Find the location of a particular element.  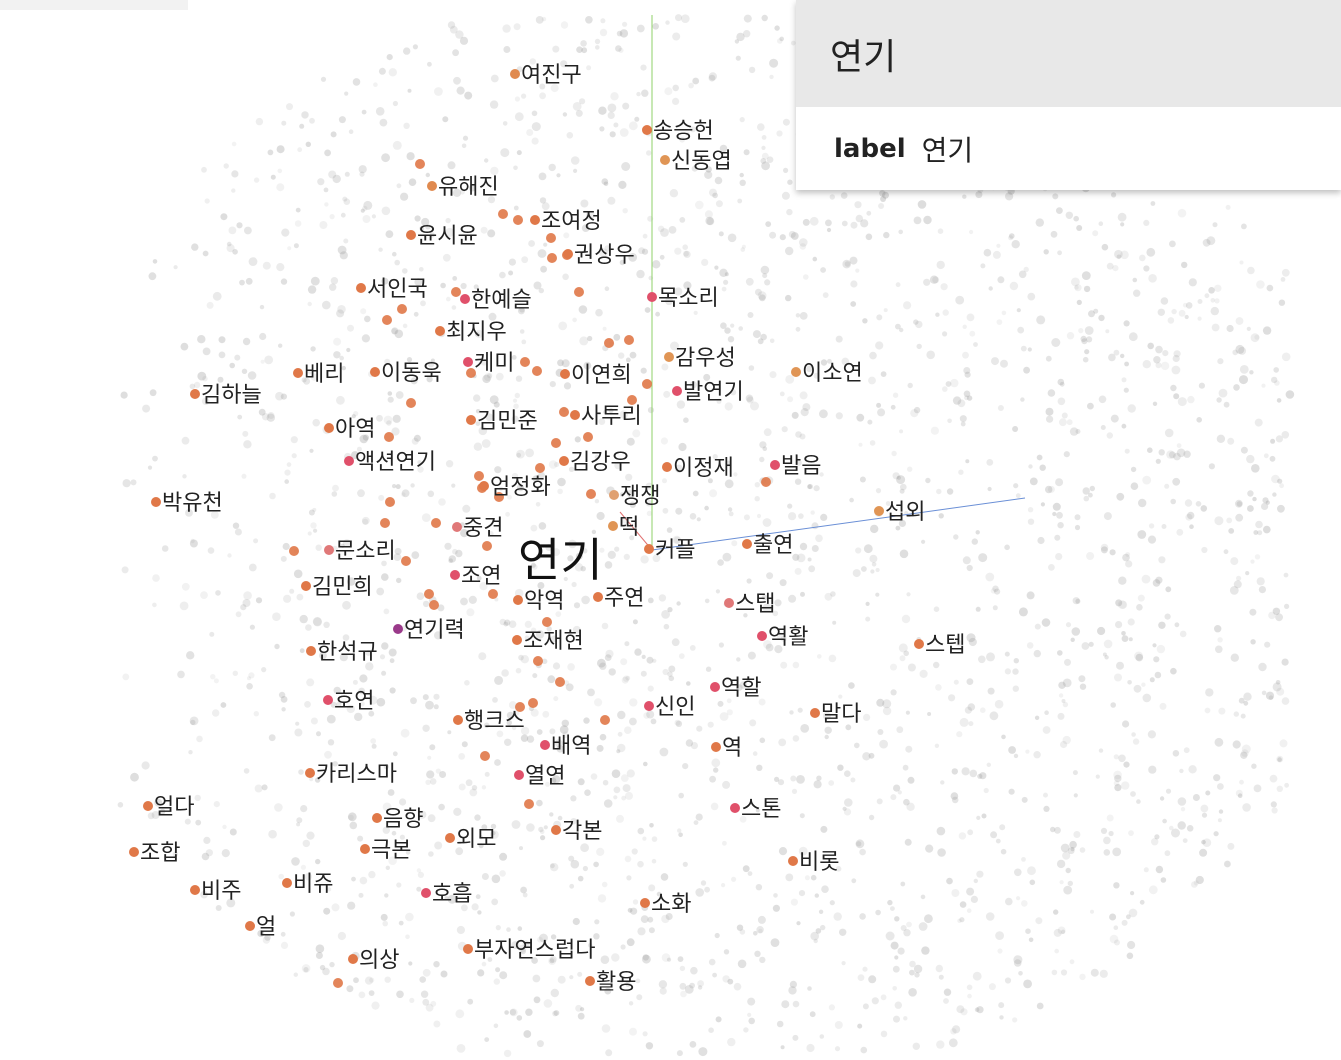

neighbor-point: 윤시윤 is located at coordinates (442, 236).